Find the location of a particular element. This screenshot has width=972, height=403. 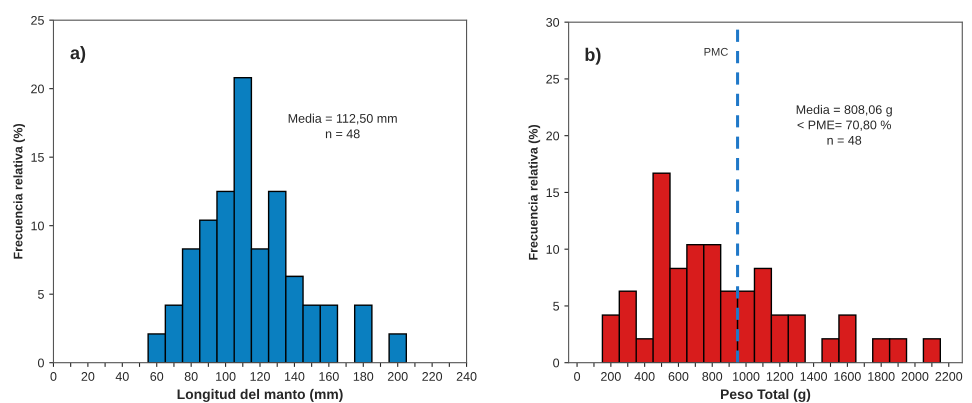

x-axis-title: Peso Total (g) is located at coordinates (765, 395).